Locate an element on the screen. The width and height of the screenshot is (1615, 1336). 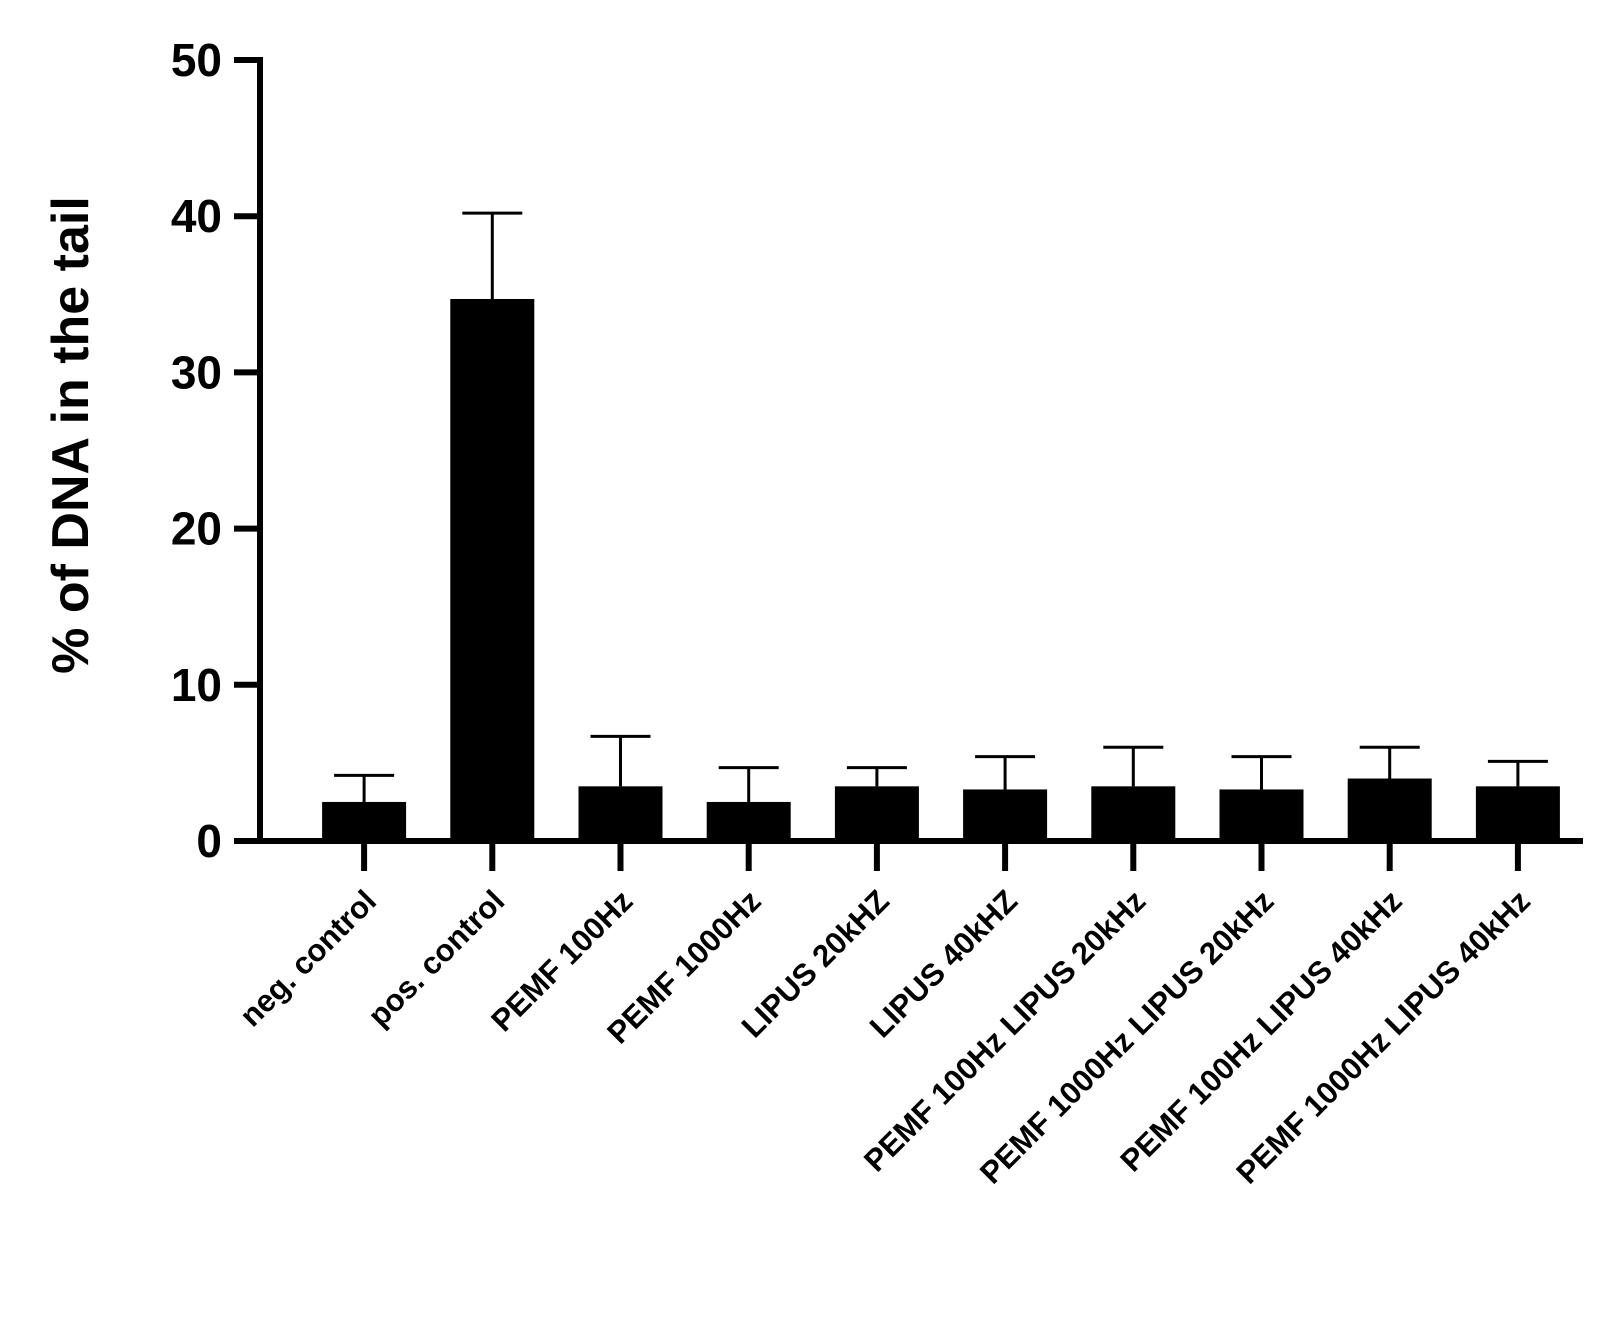
y-tick-label: 10 is located at coordinates (196, 685).